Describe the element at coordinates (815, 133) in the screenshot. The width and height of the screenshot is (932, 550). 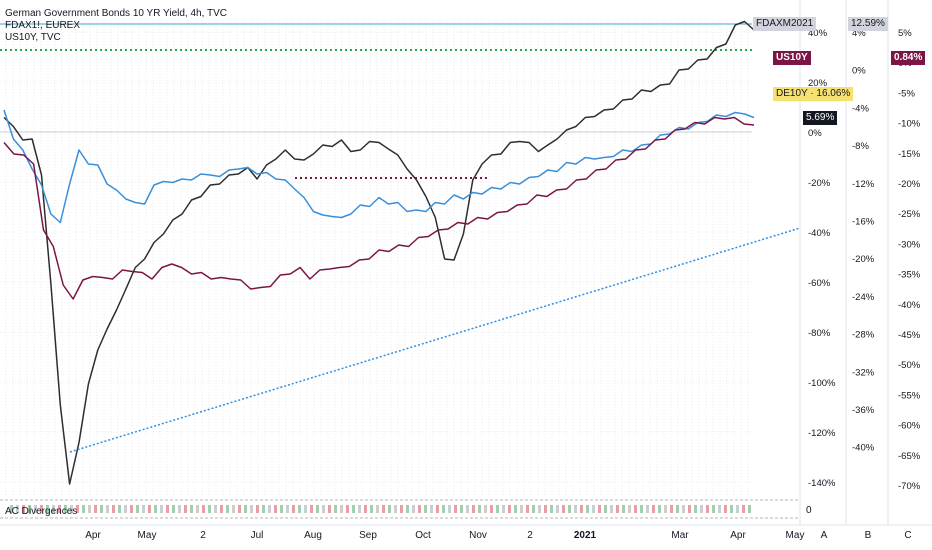
I see `axis1-tick-label: 0%` at that location.